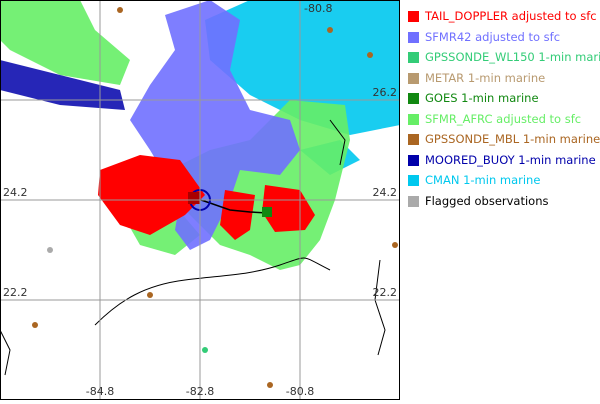 Image resolution: width=600 pixels, height=404 pixels. I want to click on legend-label: Flagged observations, so click(487, 200).